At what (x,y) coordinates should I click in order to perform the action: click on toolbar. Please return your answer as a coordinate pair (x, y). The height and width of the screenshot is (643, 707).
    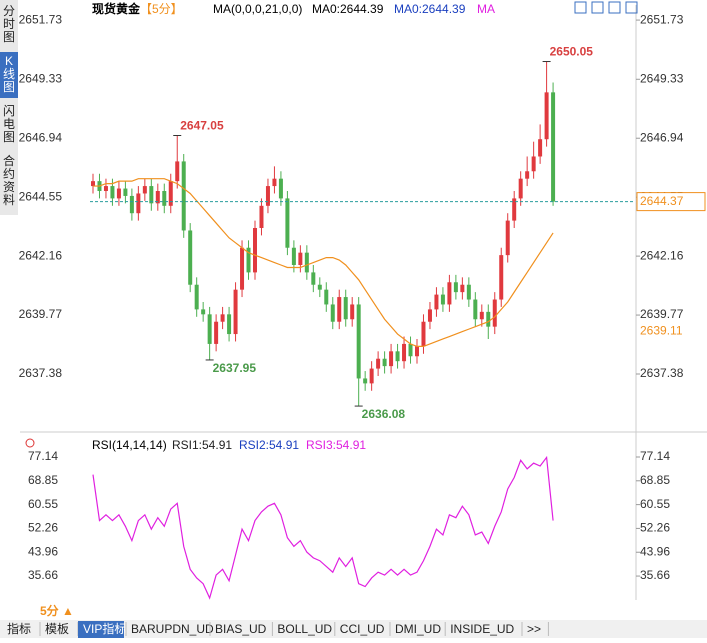
    Looking at the image, I should click on (353, 629).